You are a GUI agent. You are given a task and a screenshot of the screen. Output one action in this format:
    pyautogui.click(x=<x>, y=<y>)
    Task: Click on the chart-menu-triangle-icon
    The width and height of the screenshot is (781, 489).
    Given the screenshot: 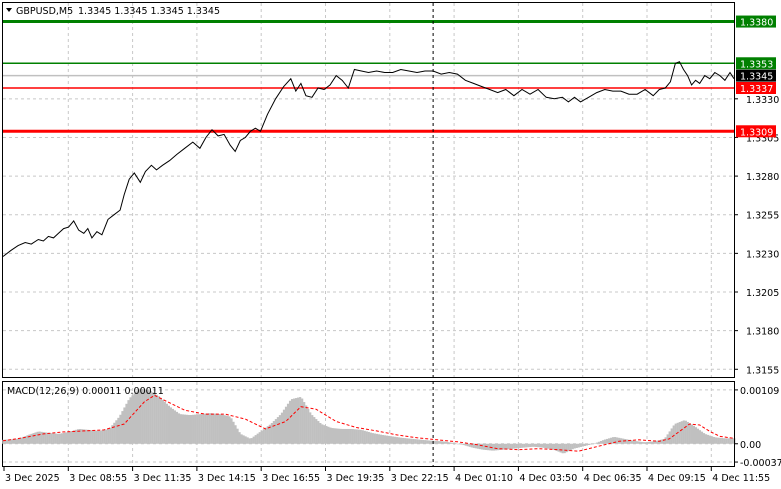 What is the action you would take?
    pyautogui.click(x=9, y=10)
    